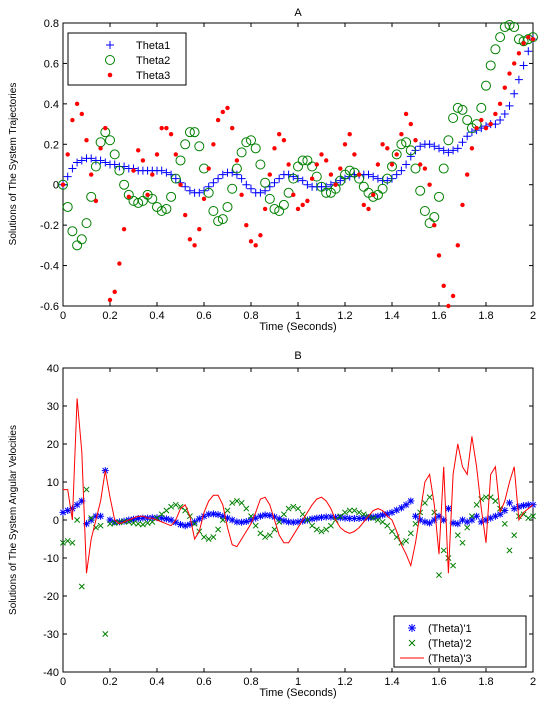 This screenshot has height=702, width=540. I want to click on subplot-a-legend: Theta1 Theta2 Theta3, so click(127, 59).